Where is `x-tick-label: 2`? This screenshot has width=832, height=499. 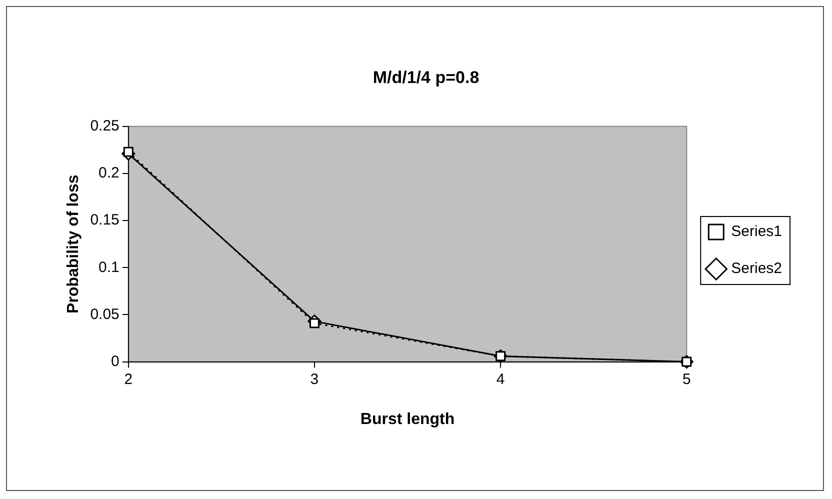 x-tick-label: 2 is located at coordinates (128, 379).